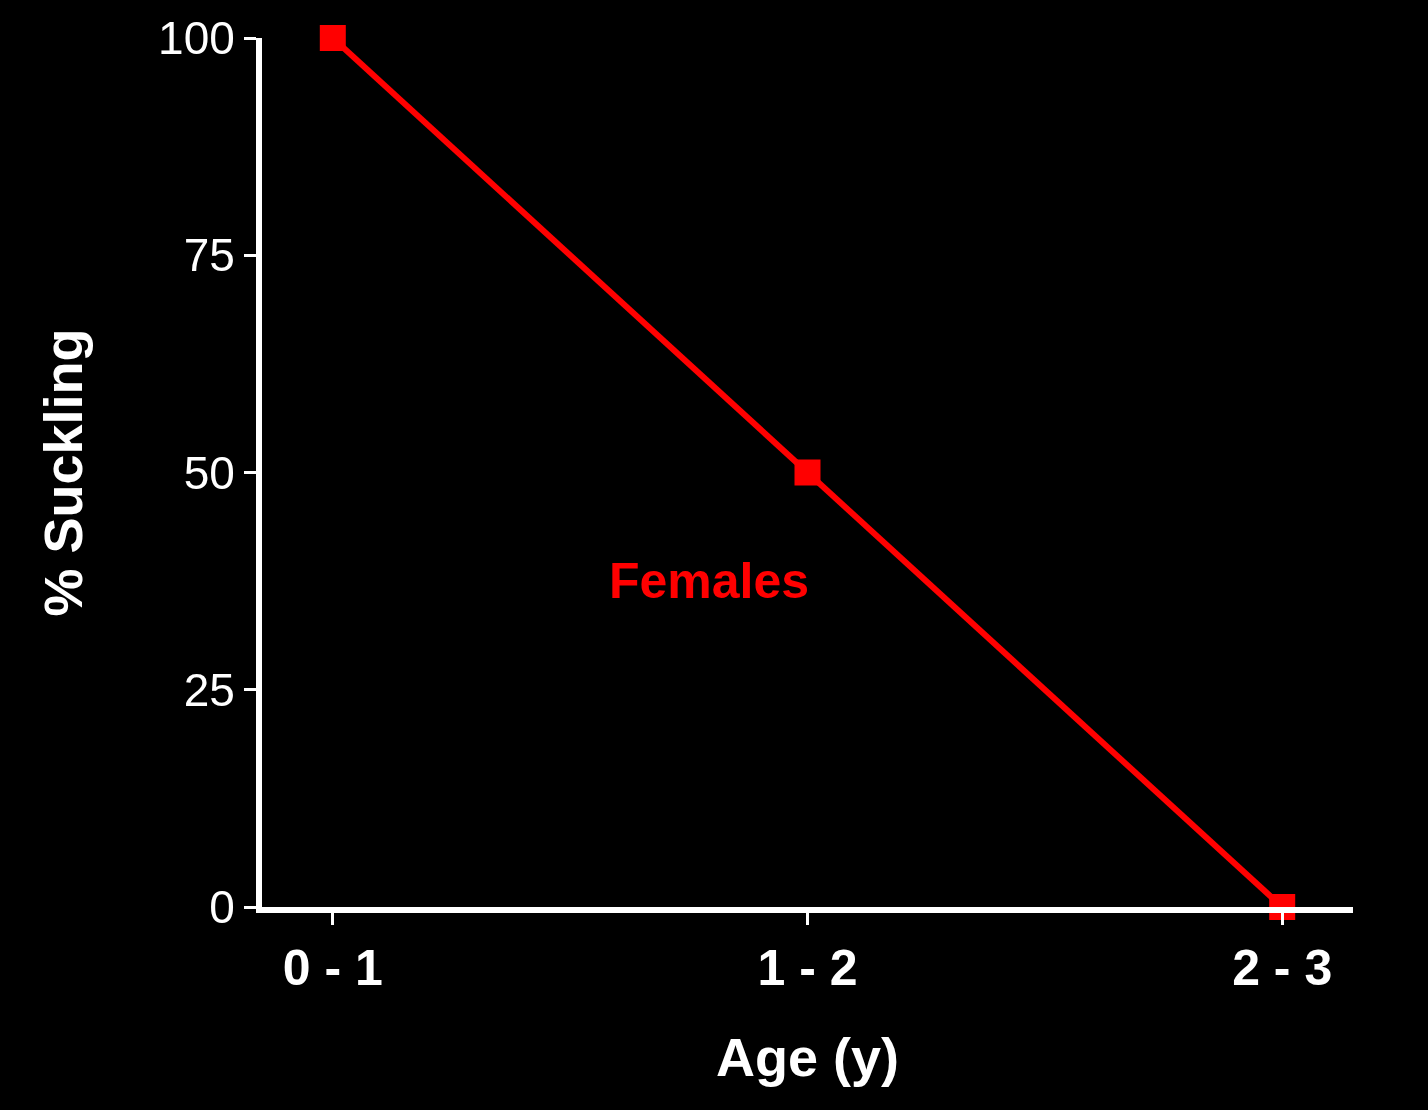 The image size is (1428, 1110). Describe the element at coordinates (196, 38) in the screenshot. I see `y-tick-label: 100` at that location.